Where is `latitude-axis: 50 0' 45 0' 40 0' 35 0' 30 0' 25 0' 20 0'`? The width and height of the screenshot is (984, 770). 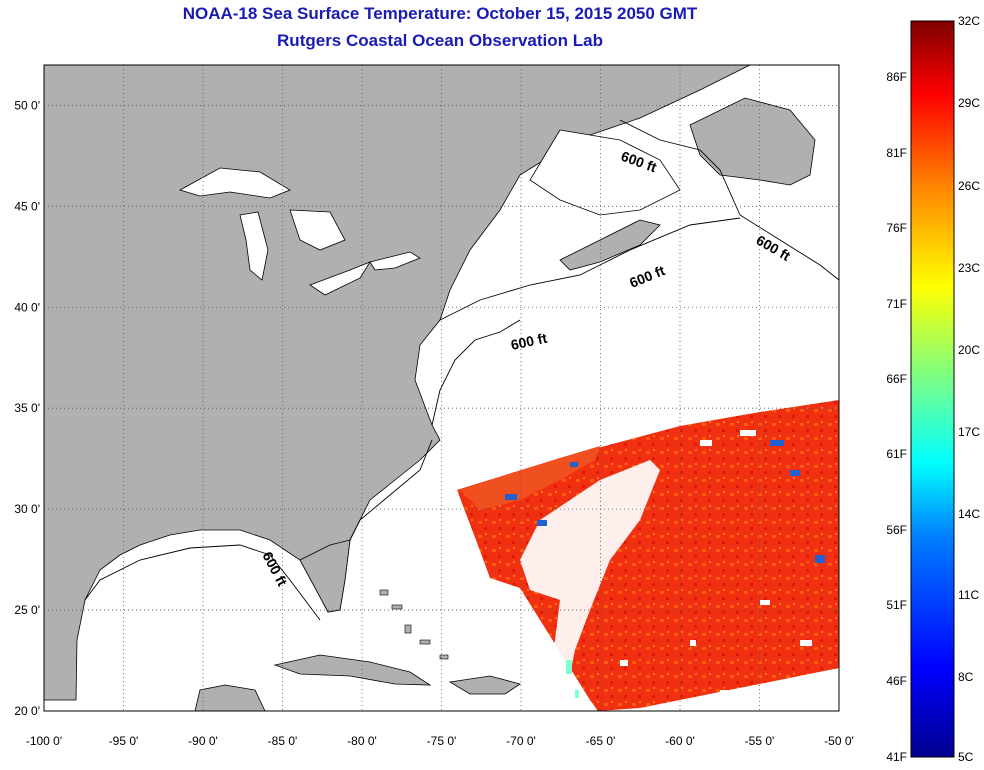
latitude-axis: 50 0' 45 0' 40 0' 35 0' 30 0' 25 0' 20 0' is located at coordinates (27, 408).